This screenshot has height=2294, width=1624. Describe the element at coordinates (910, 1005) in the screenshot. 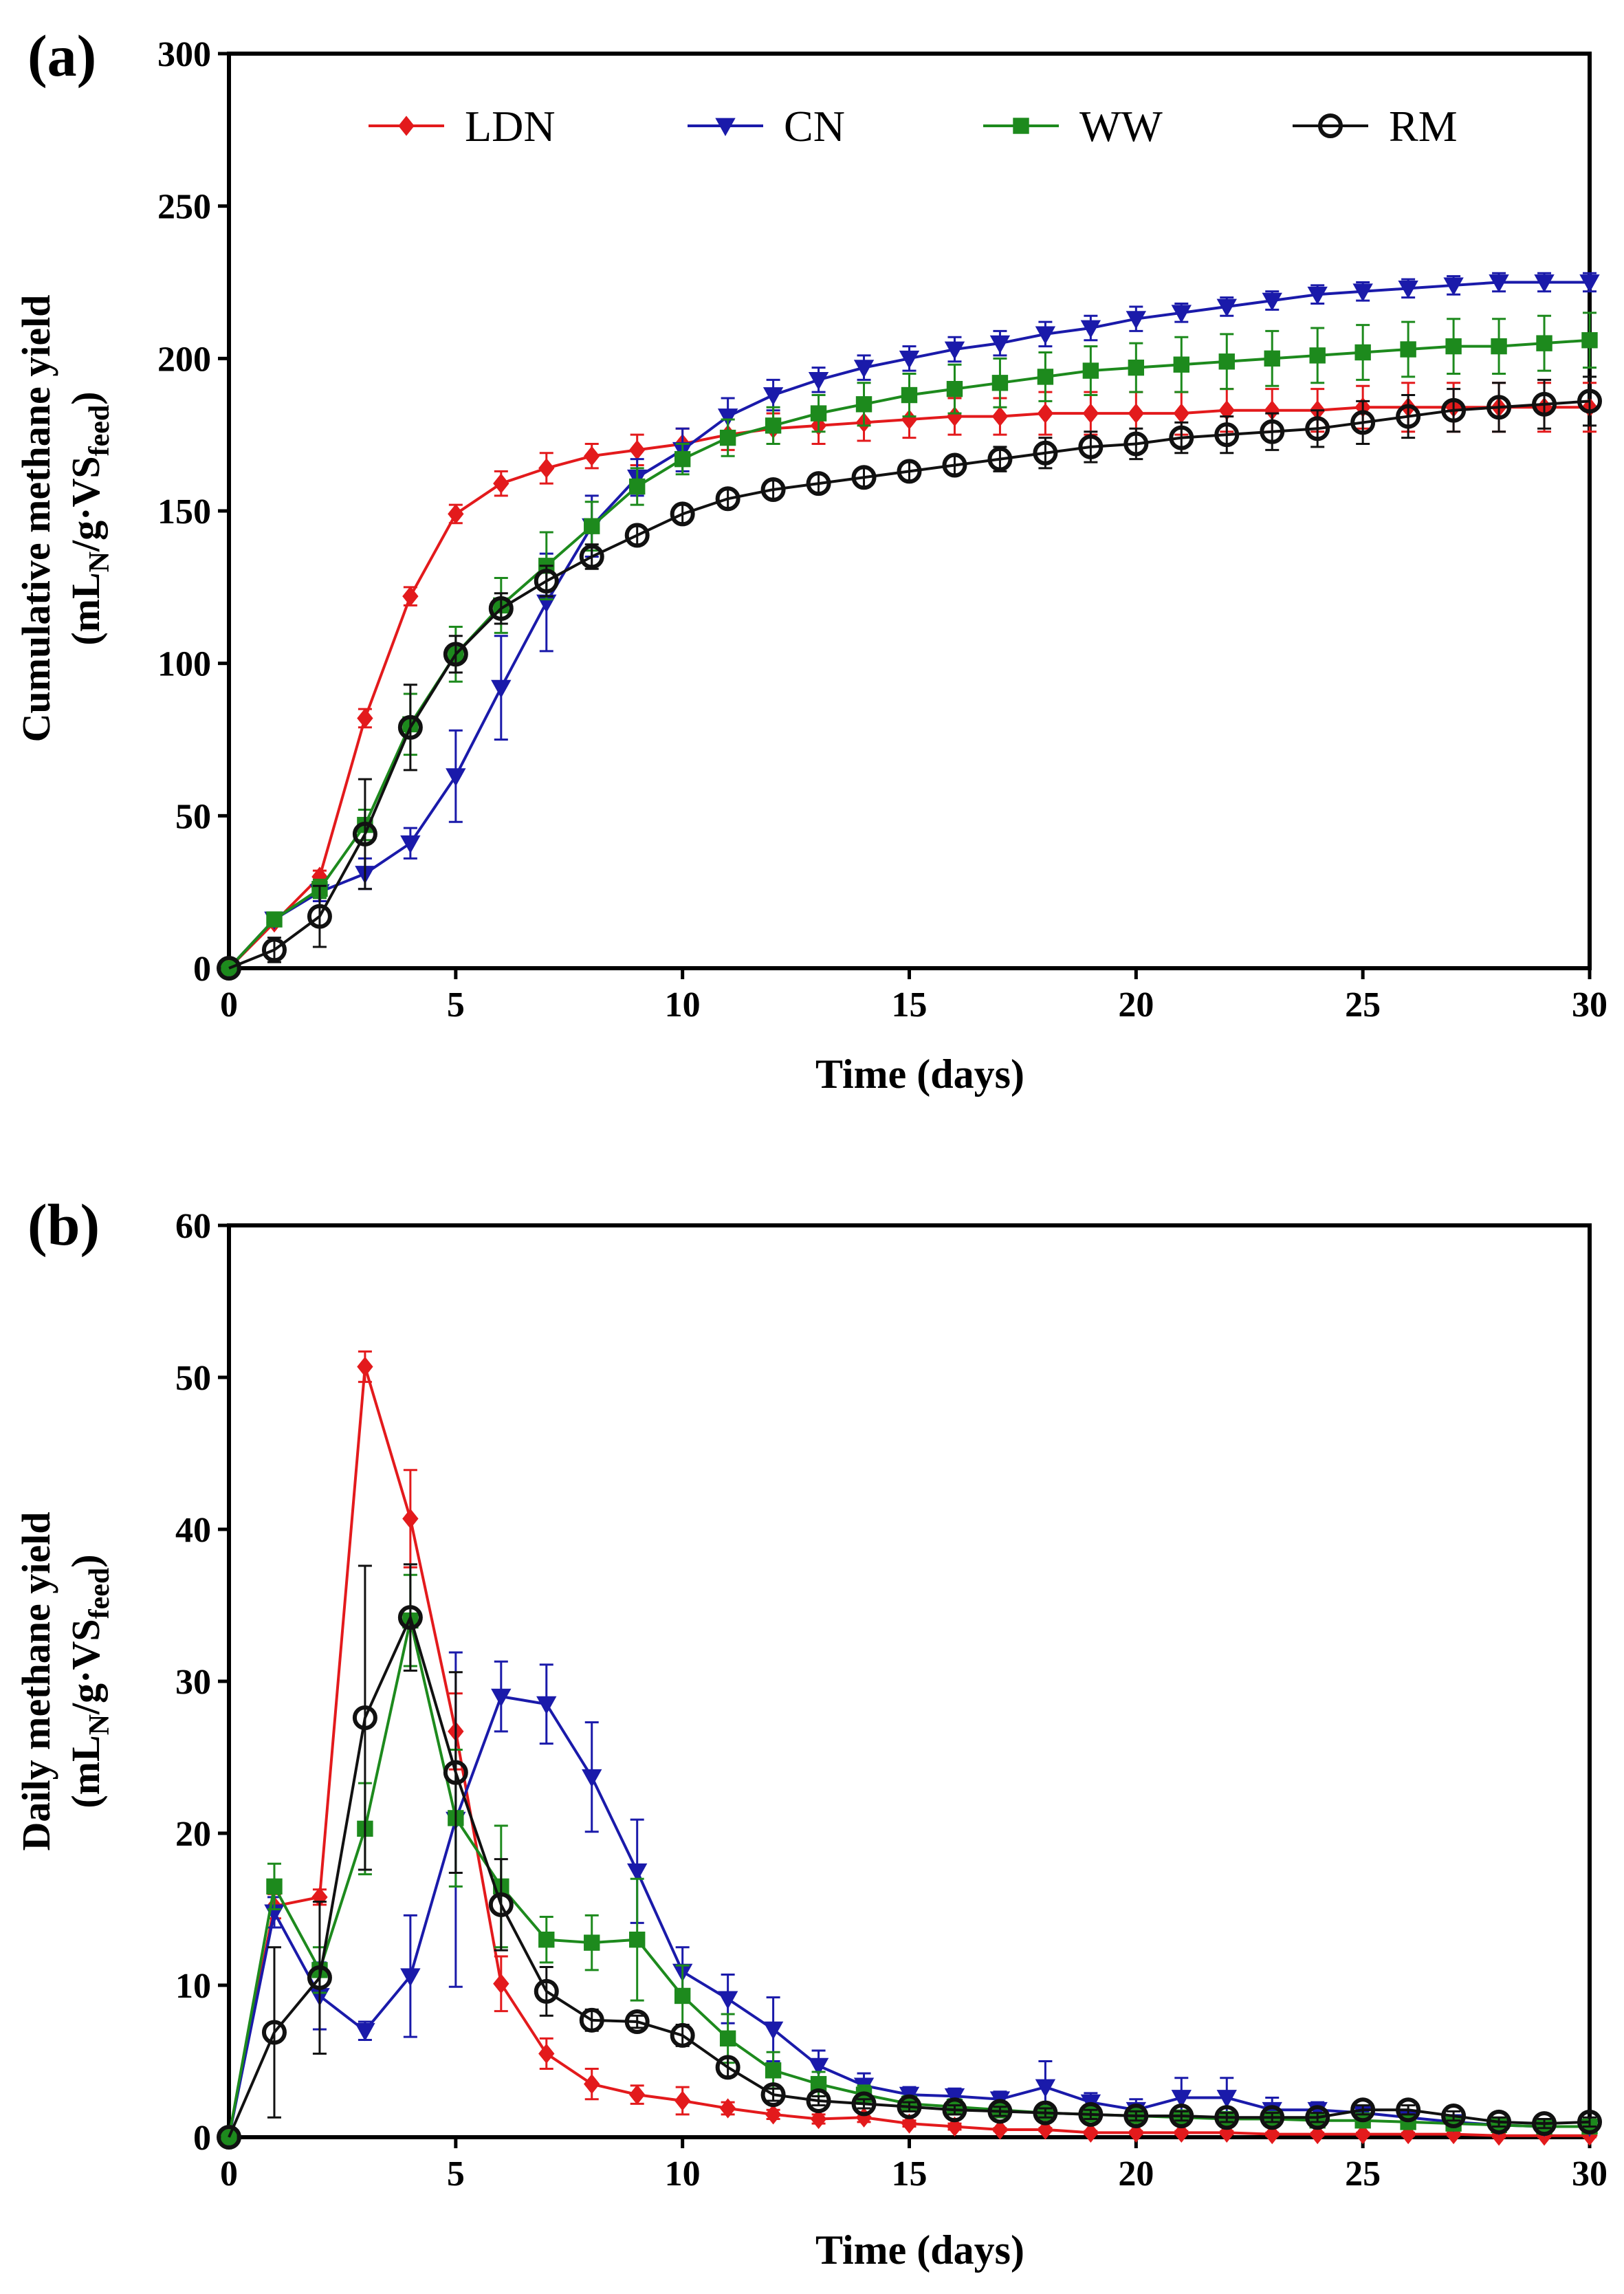

I see `x-tick-label: 15` at that location.